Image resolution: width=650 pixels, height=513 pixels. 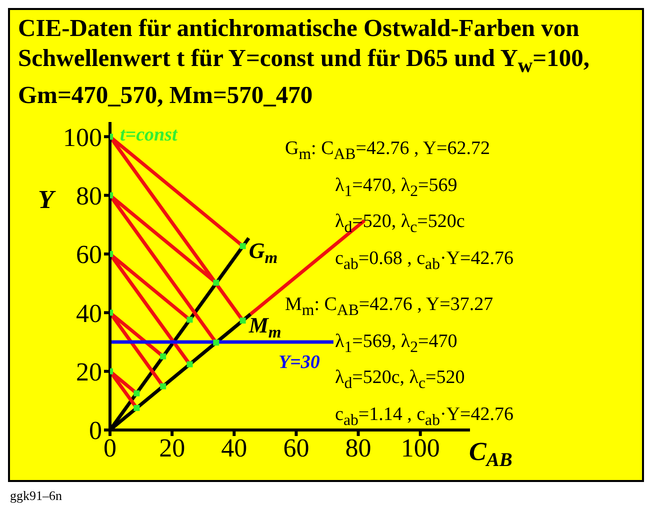 What do you see at coordinates (82, 137) in the screenshot?
I see `y-tick-label: 100` at bounding box center [82, 137].